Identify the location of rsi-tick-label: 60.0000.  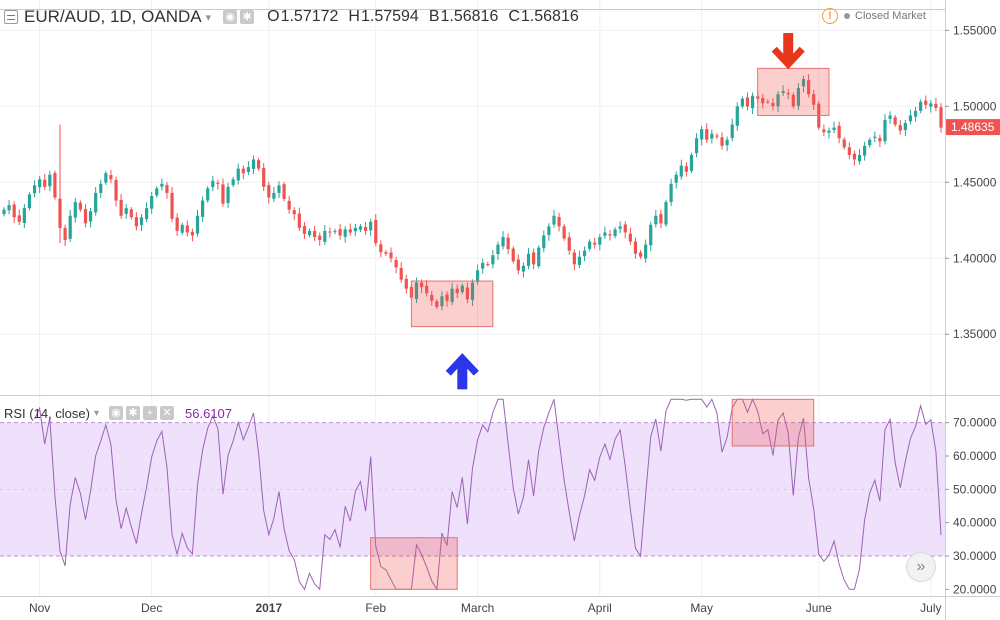
(975, 456).